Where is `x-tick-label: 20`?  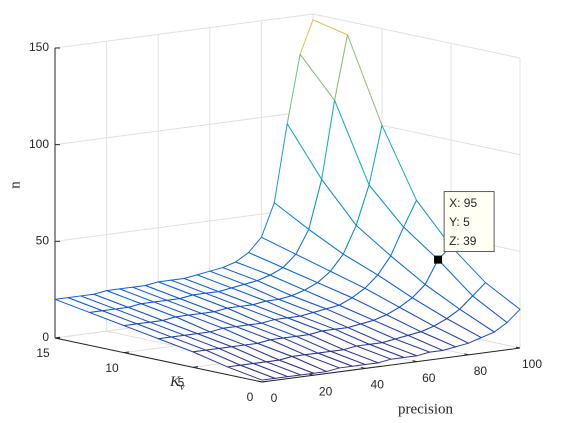
x-tick-label: 20 is located at coordinates (326, 391).